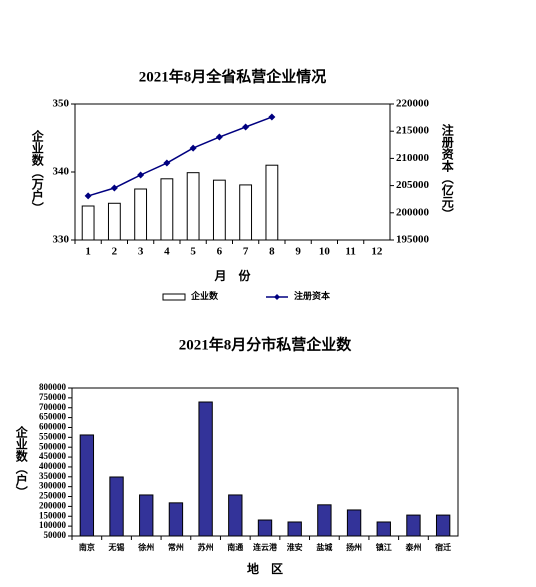 This screenshot has width=536, height=587. Describe the element at coordinates (412, 547) in the screenshot. I see `x-tick-label: 泰州` at that location.